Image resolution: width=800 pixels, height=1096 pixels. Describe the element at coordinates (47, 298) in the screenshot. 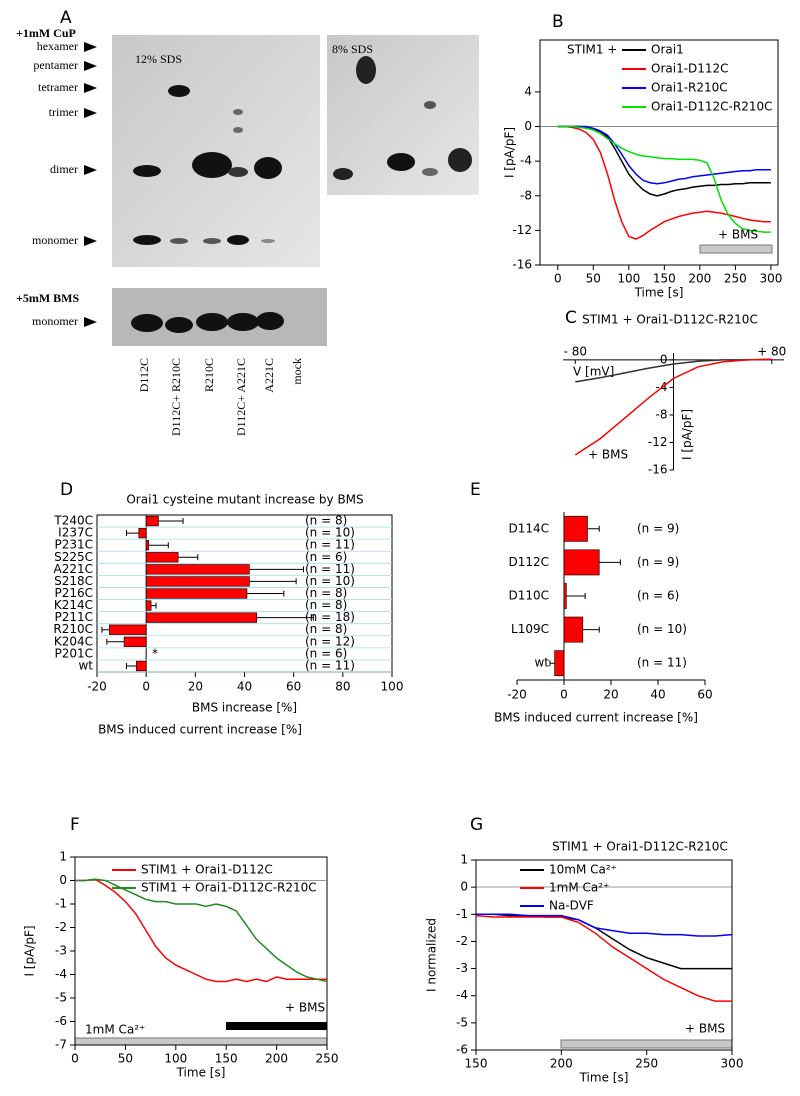

I see `condition-label: +5mM BMS` at that location.